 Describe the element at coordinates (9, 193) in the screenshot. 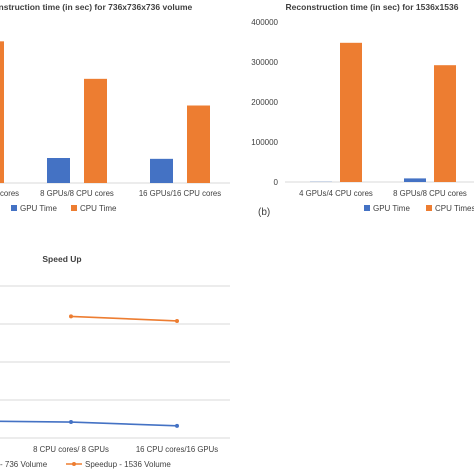

I see `category-label: cores` at that location.